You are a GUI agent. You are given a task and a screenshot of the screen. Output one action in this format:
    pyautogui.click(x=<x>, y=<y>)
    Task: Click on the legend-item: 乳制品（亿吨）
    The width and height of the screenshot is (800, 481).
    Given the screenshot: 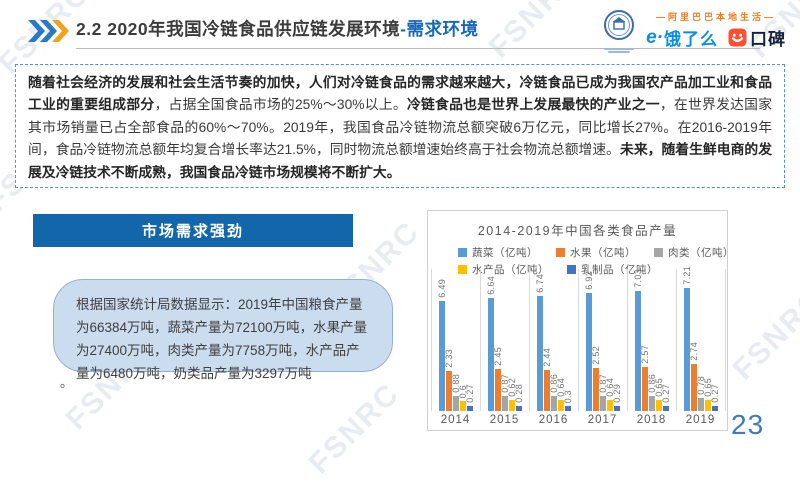 What is the action you would take?
    pyautogui.click(x=612, y=269)
    